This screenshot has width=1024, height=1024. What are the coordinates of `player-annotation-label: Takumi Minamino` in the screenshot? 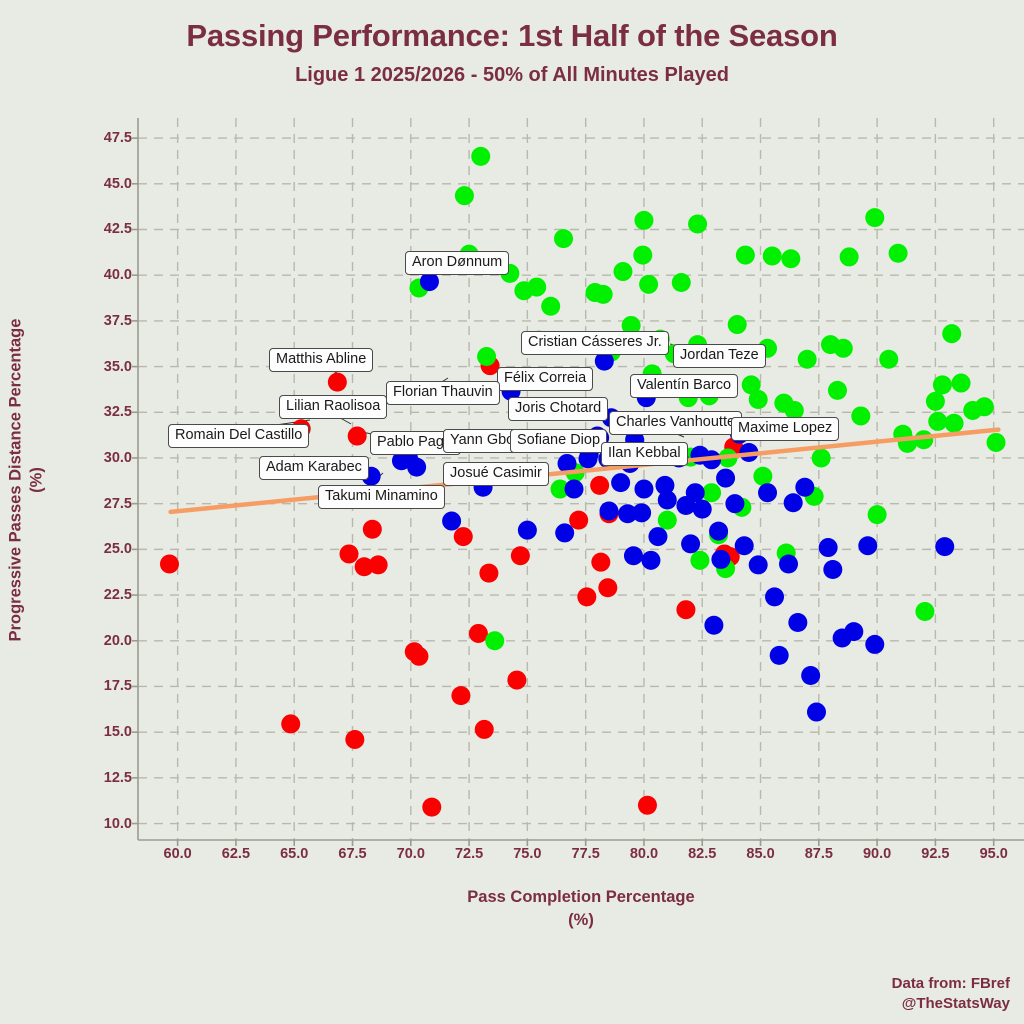 It's located at (381, 497).